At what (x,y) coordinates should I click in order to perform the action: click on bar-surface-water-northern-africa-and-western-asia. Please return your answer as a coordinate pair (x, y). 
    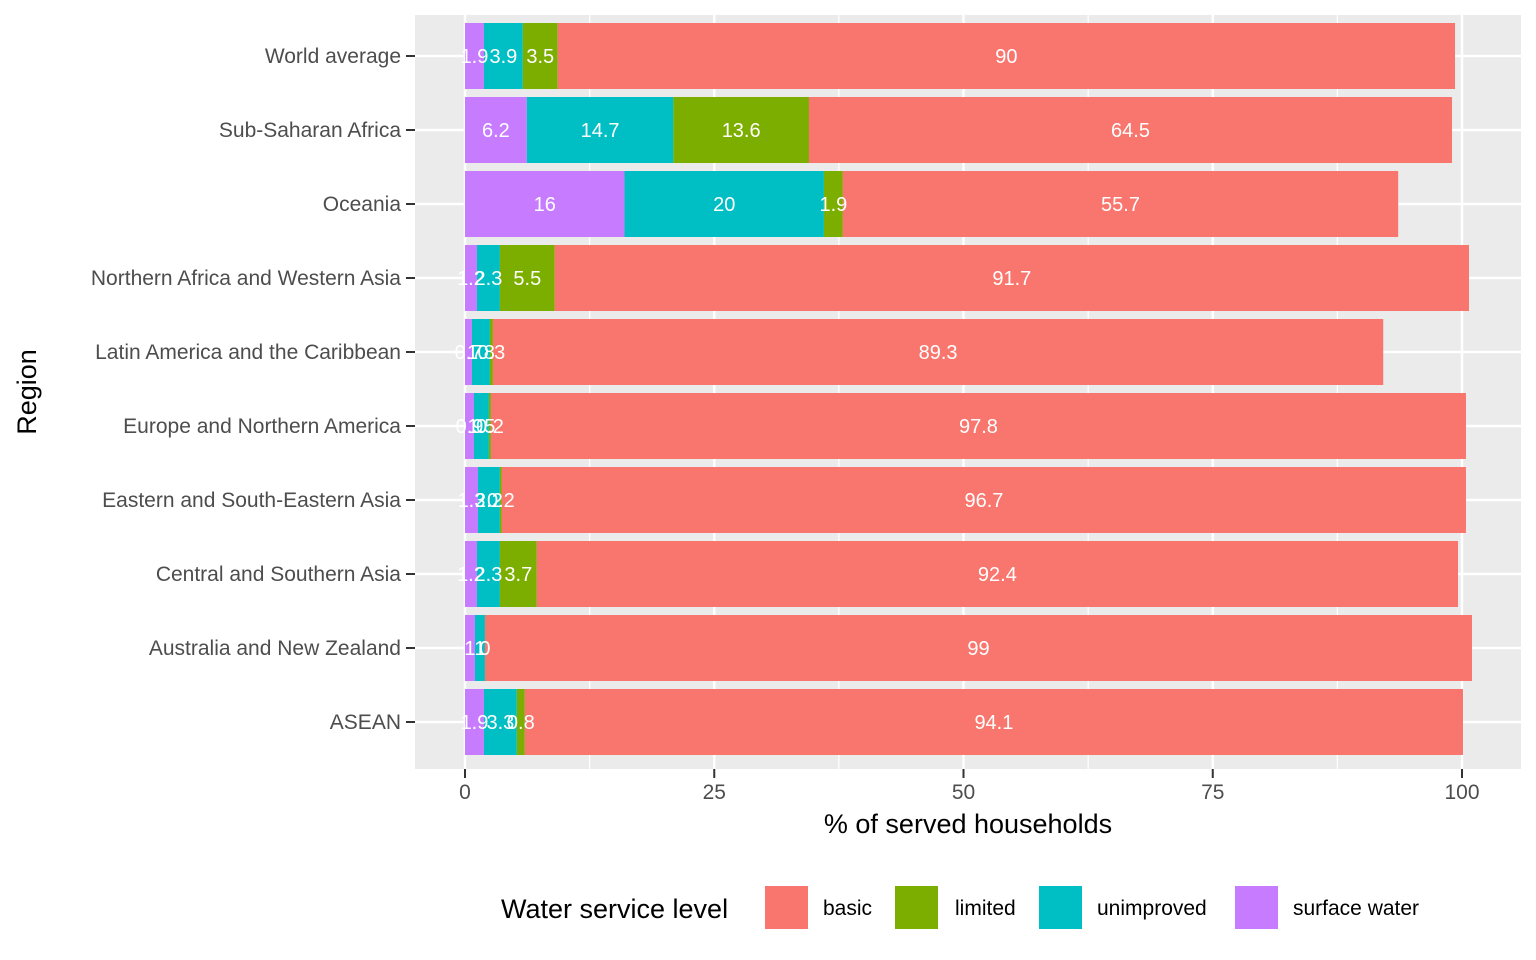
    Looking at the image, I should click on (471, 278).